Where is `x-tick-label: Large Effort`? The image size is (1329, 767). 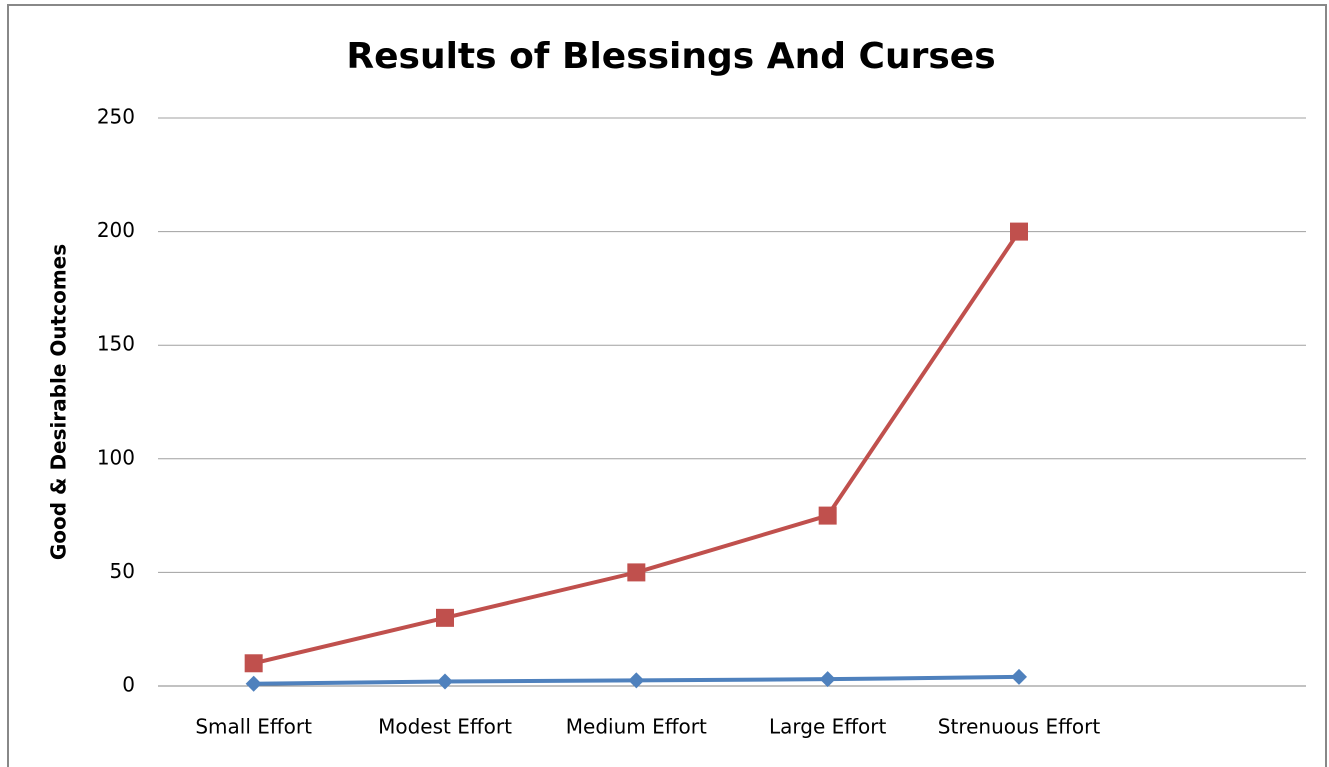 x-tick-label: Large Effort is located at coordinates (828, 727).